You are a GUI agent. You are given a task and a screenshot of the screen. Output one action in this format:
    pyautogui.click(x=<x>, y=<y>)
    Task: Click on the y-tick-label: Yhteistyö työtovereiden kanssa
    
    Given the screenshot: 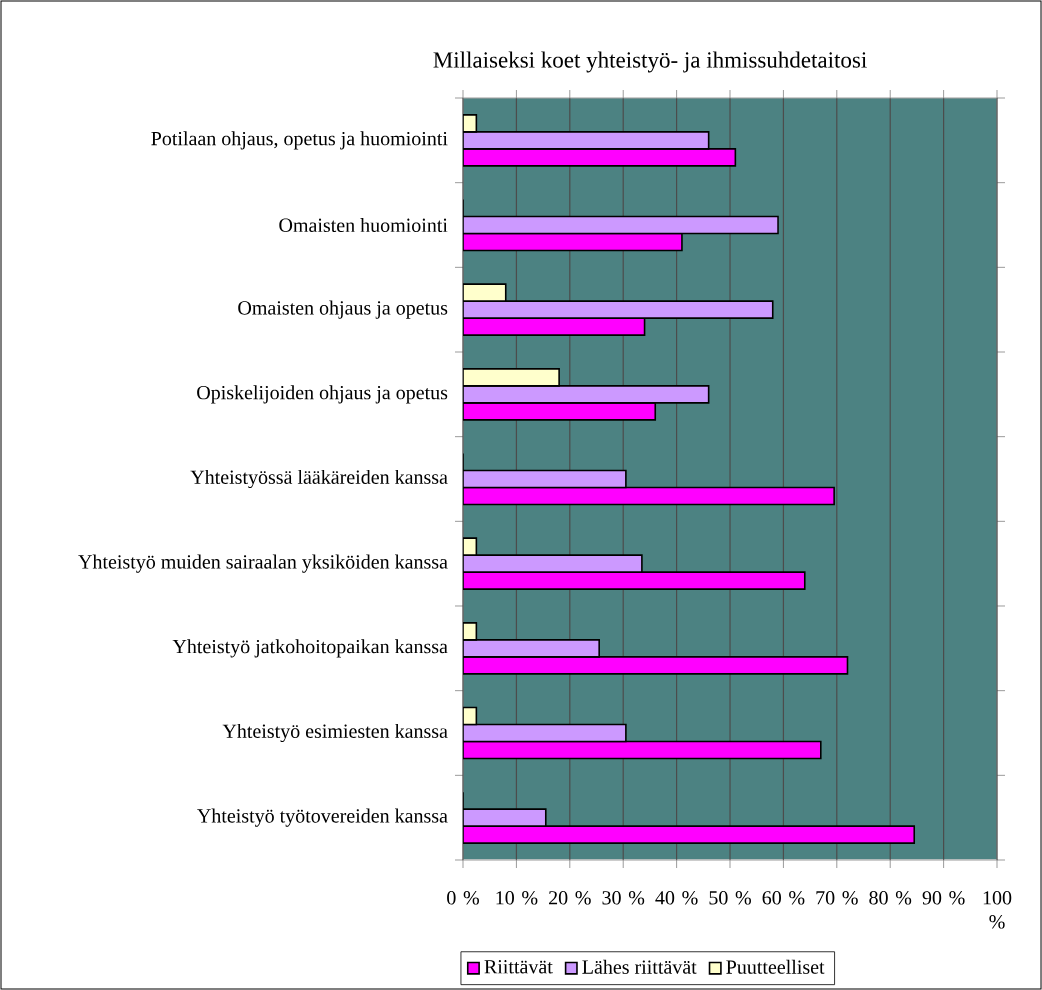 What is the action you would take?
    pyautogui.click(x=322, y=817)
    